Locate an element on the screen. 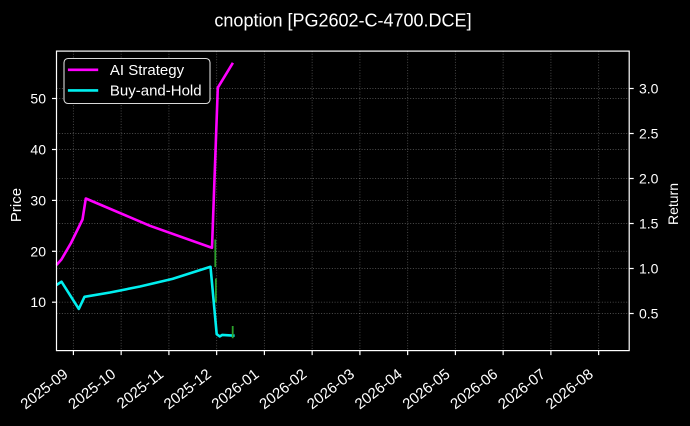 The width and height of the screenshot is (690, 426). svg-text: 50 is located at coordinates (38, 99).